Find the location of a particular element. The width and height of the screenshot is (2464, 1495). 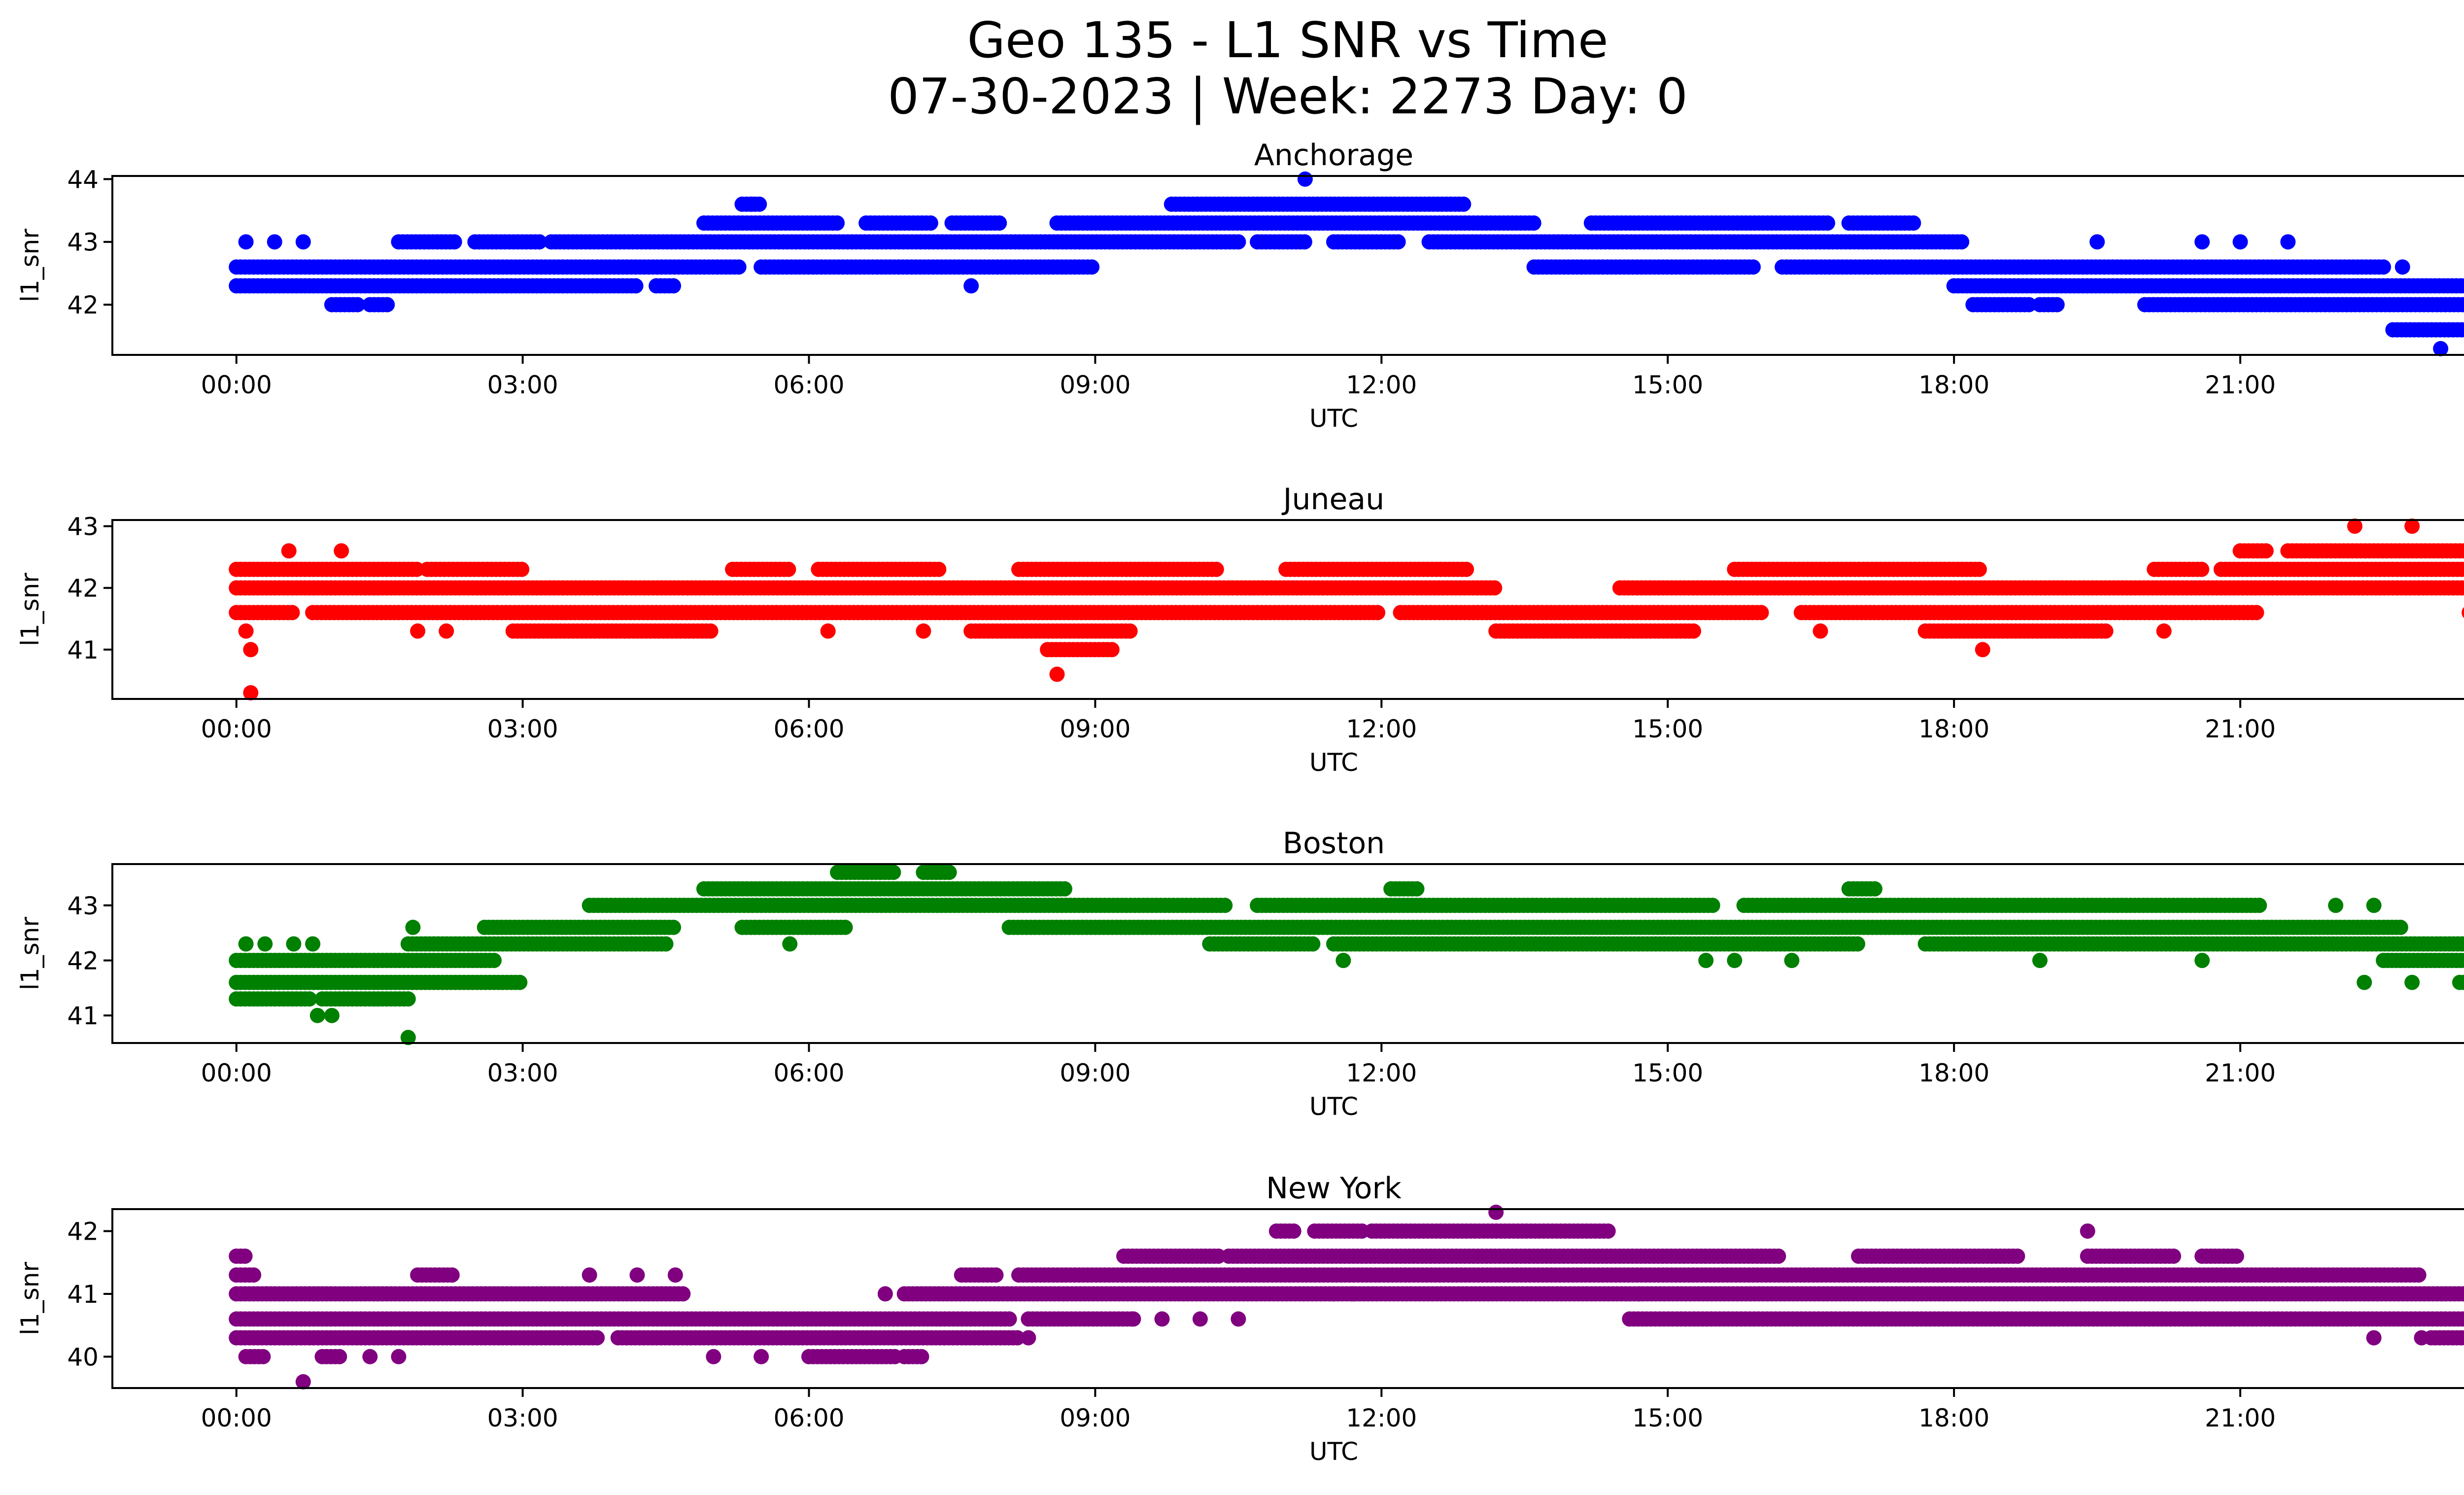

y-tick-label: 42 is located at coordinates (83, 305).